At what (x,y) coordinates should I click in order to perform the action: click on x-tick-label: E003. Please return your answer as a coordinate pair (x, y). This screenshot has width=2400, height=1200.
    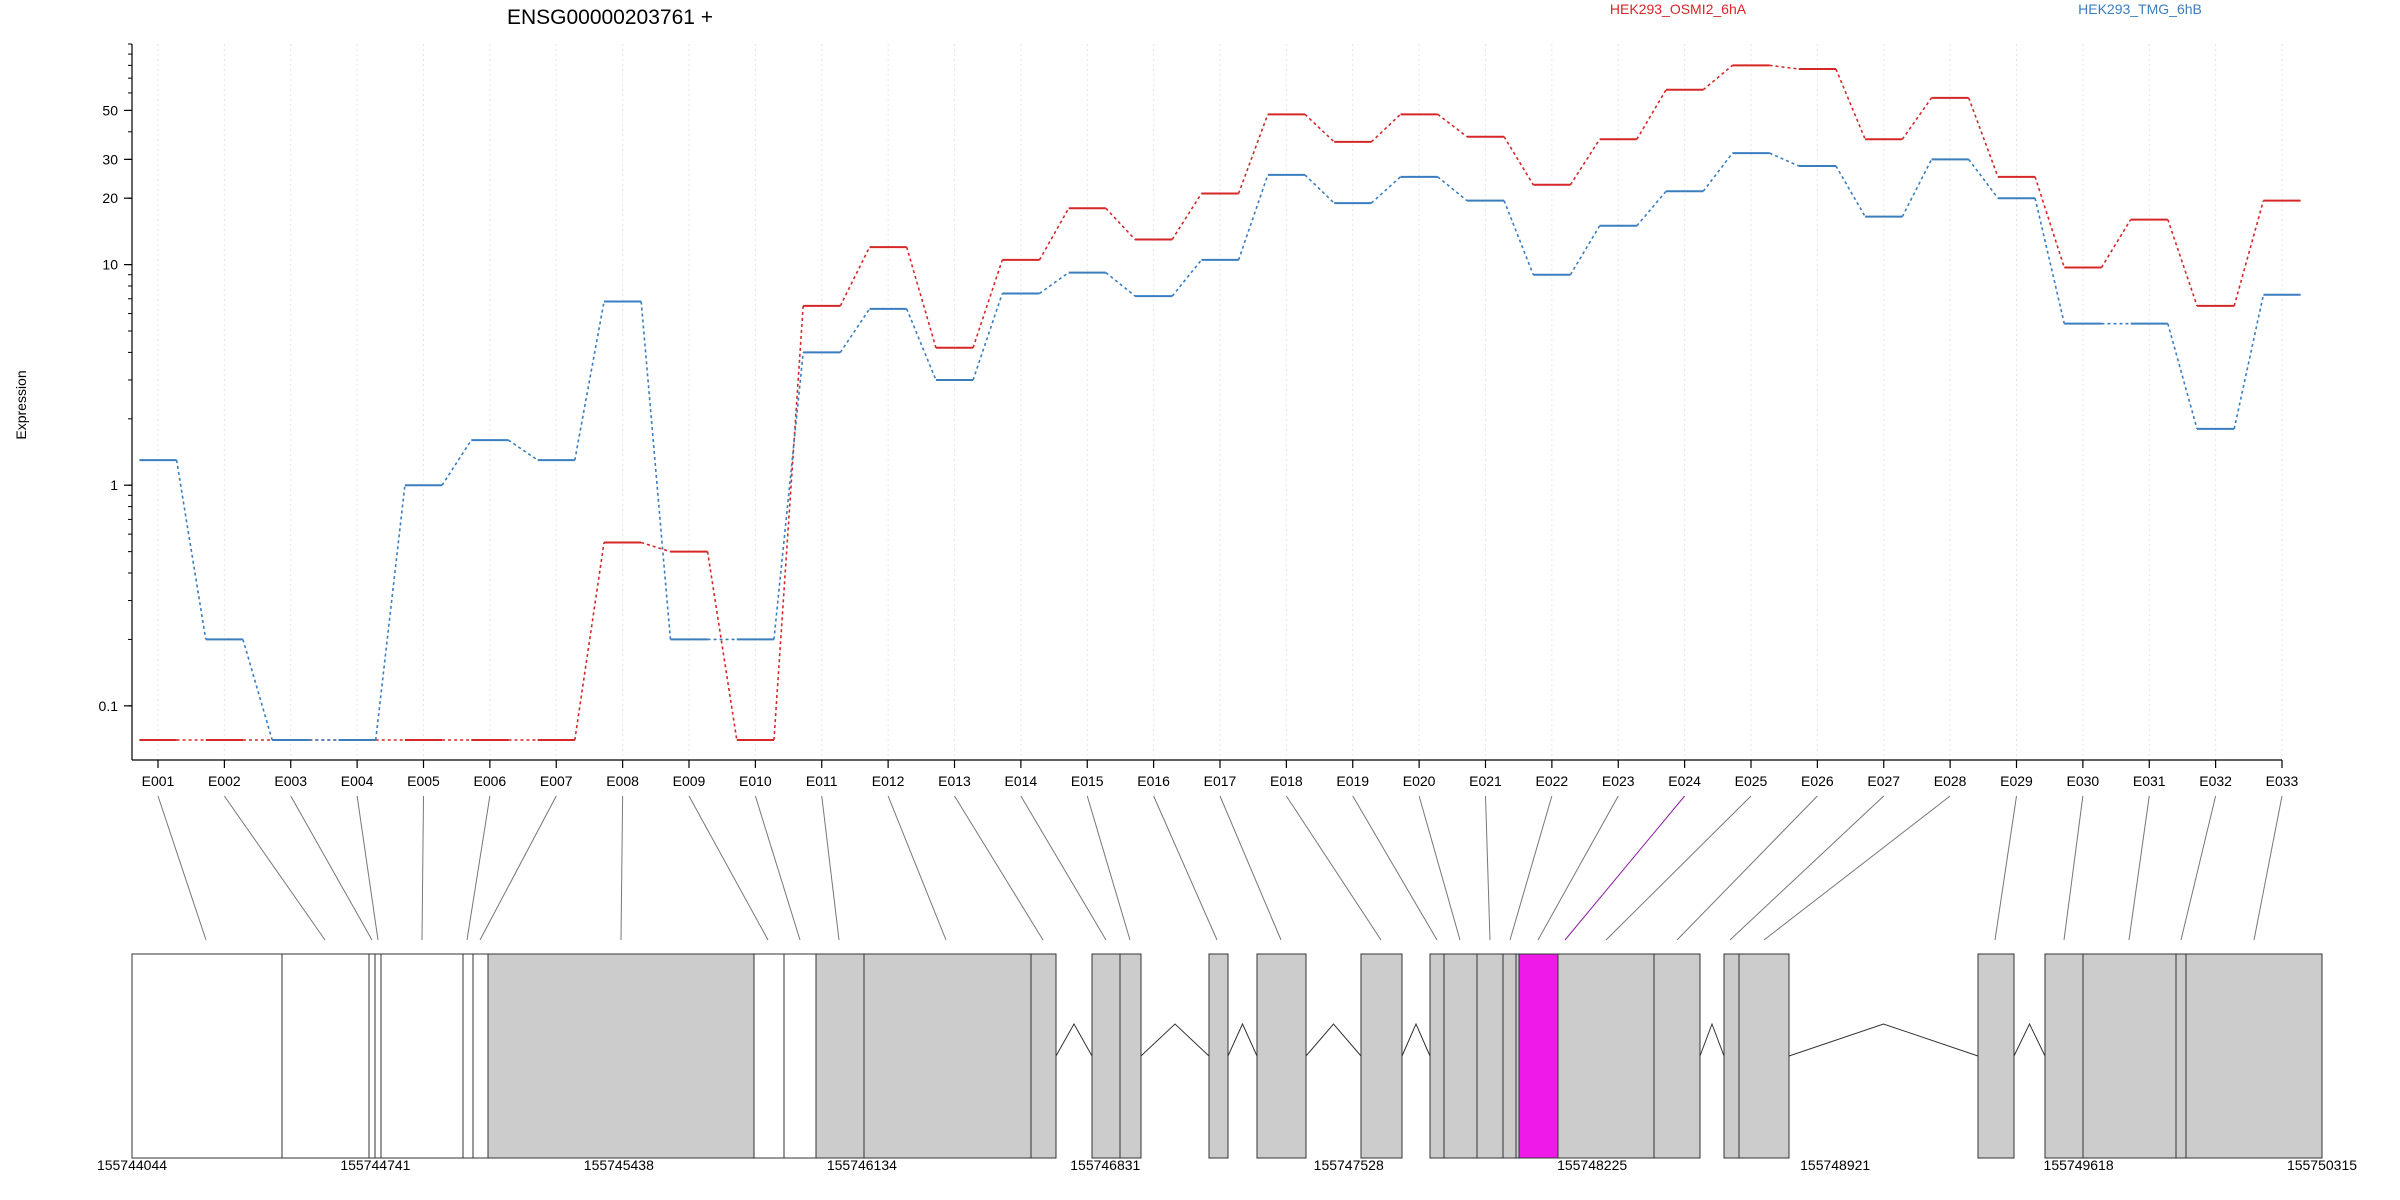
    Looking at the image, I should click on (290, 781).